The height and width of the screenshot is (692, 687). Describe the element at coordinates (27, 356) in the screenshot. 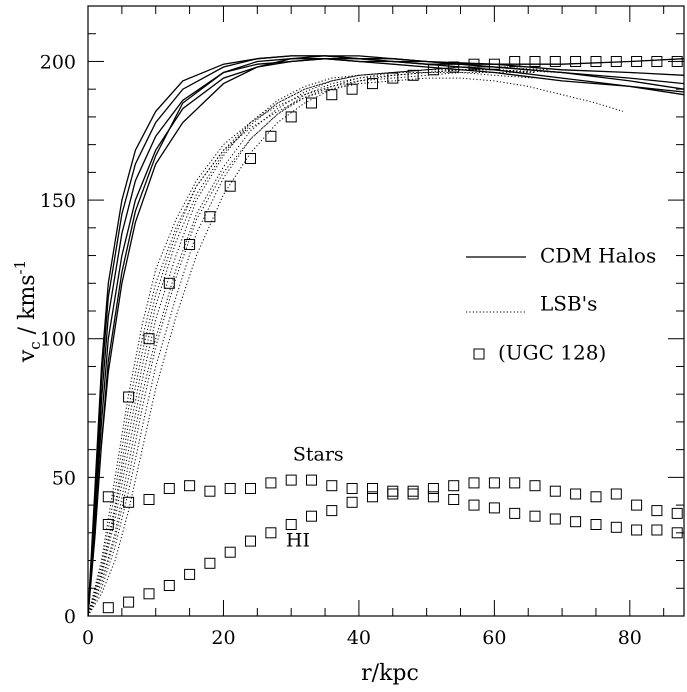

I see `y-label-main: v` at that location.